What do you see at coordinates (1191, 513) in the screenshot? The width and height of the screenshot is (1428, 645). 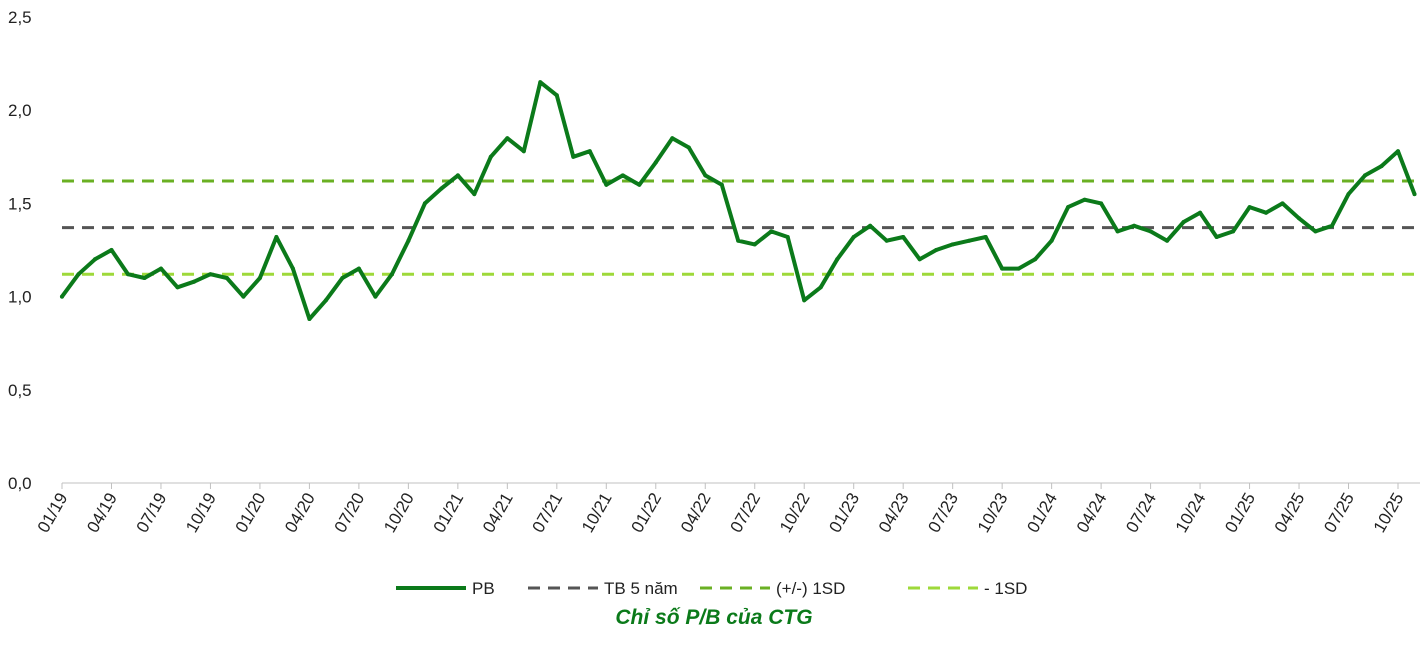 I see `x-tick-label: 10/24` at bounding box center [1191, 513].